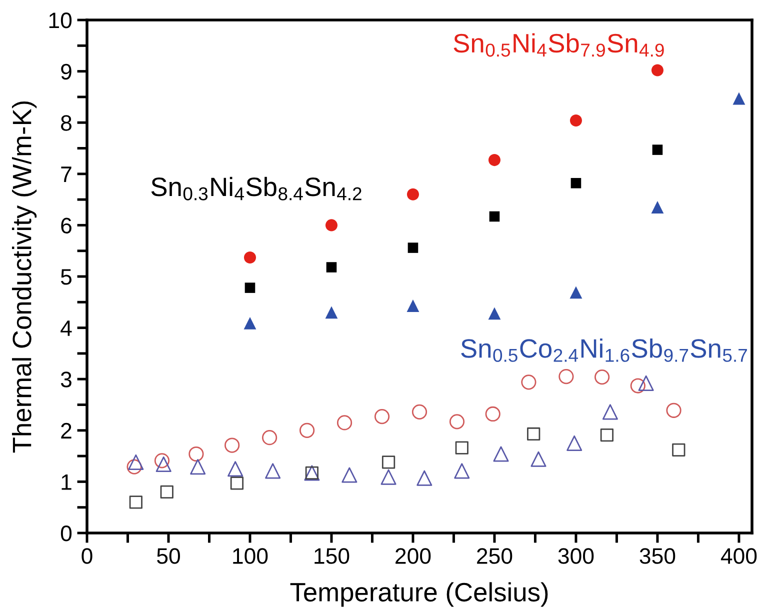  Describe the element at coordinates (738, 556) in the screenshot. I see `x-tick-label: 400` at that location.